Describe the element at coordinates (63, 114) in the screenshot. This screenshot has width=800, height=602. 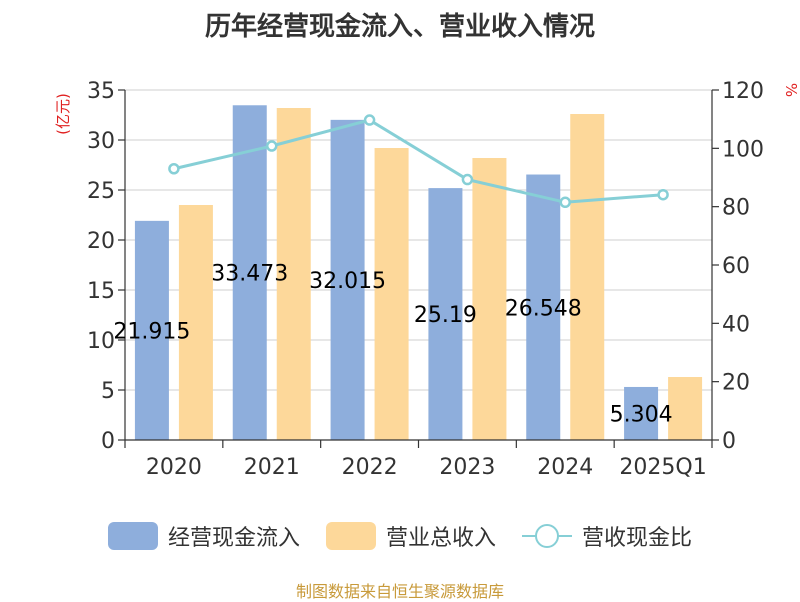
I see `y-left-unit: (亿元)` at that location.